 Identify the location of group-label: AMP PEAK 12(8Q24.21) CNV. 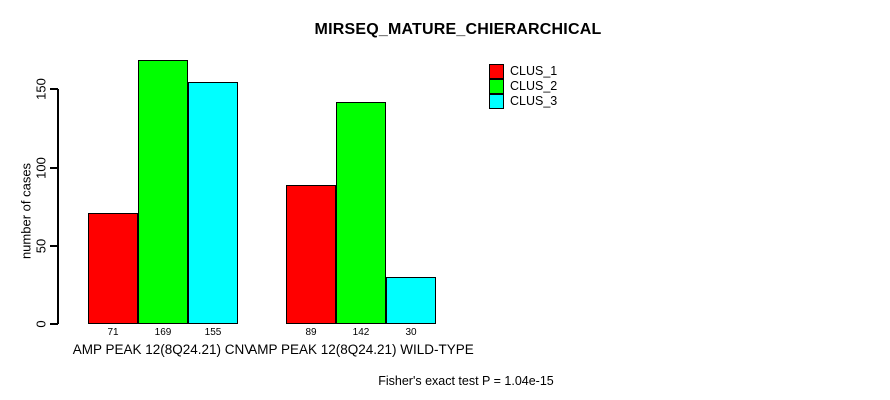
(163, 349).